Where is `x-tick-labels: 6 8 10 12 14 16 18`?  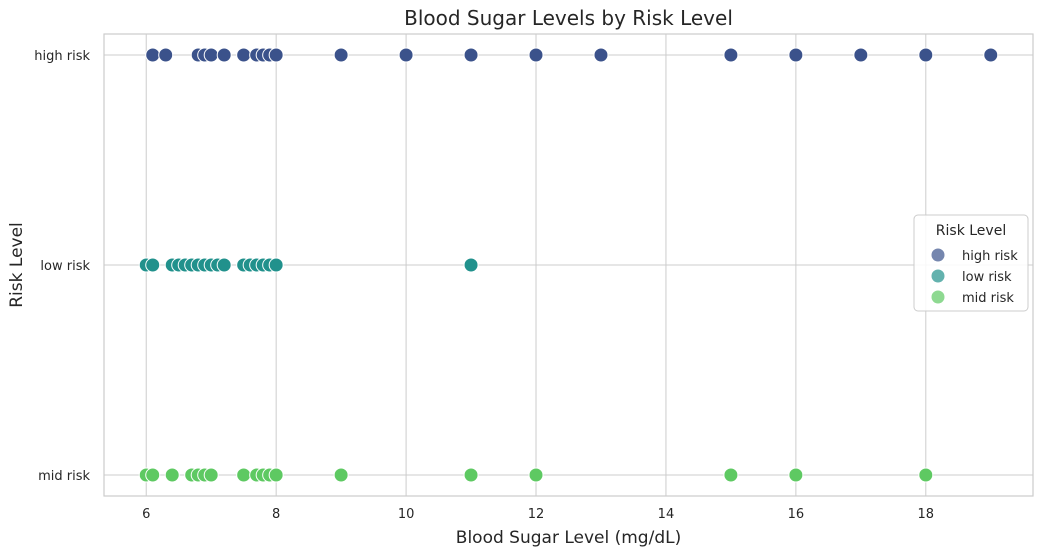 x-tick-labels: 6 8 10 12 14 16 18 is located at coordinates (538, 514).